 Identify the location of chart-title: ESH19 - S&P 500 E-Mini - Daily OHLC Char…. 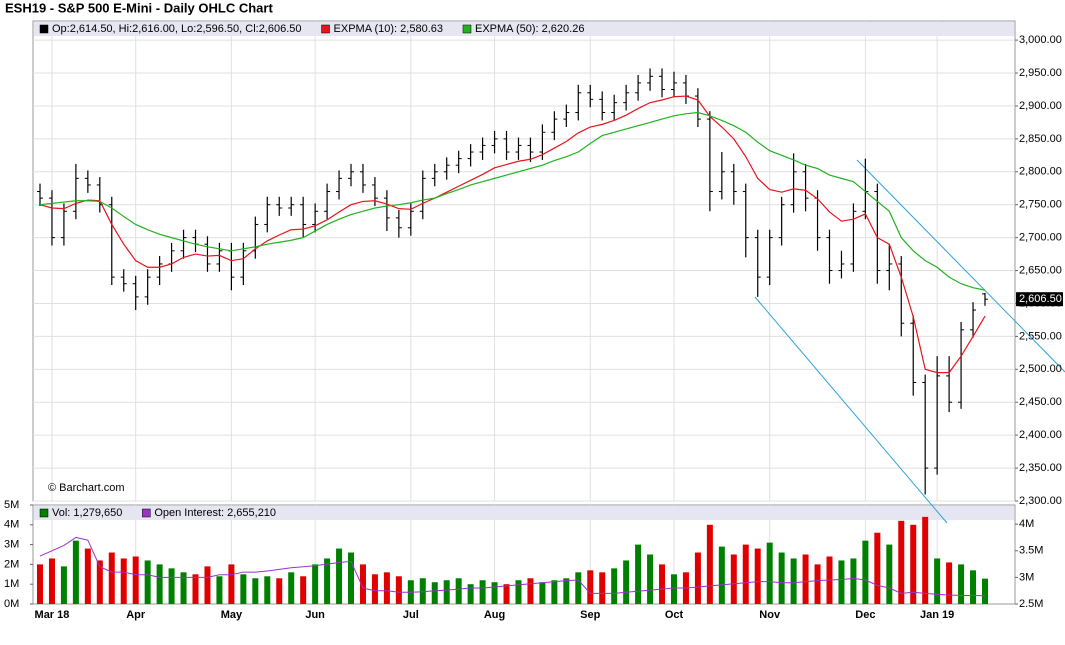
(139, 7).